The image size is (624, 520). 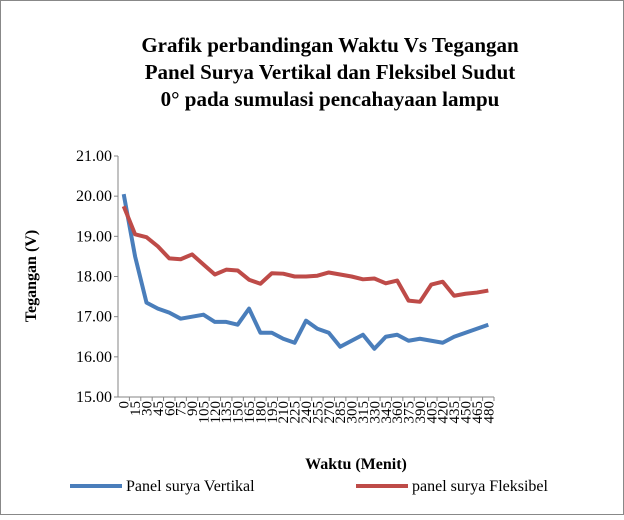 I want to click on x-tick-label: 75, so click(x=182, y=408).